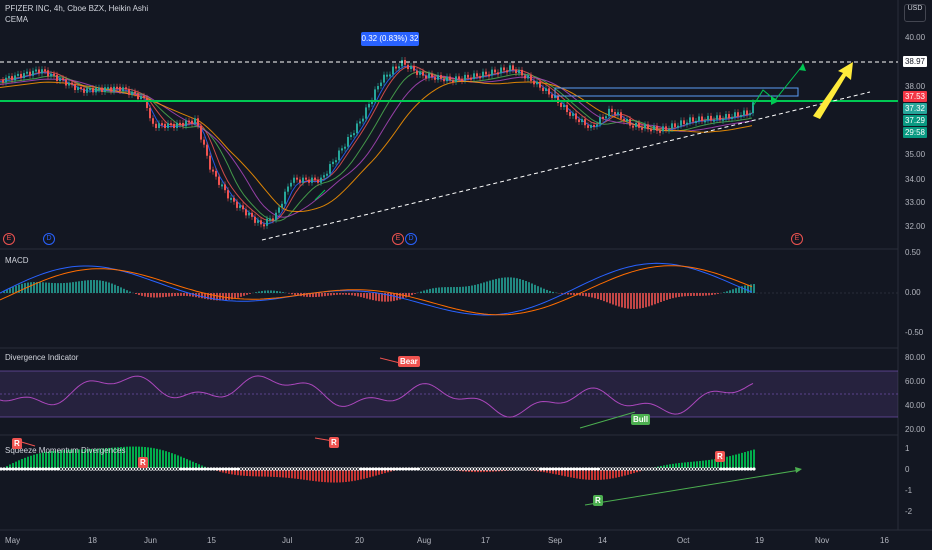 The height and width of the screenshot is (550, 932). I want to click on macd-tick: 0.50, so click(913, 252).